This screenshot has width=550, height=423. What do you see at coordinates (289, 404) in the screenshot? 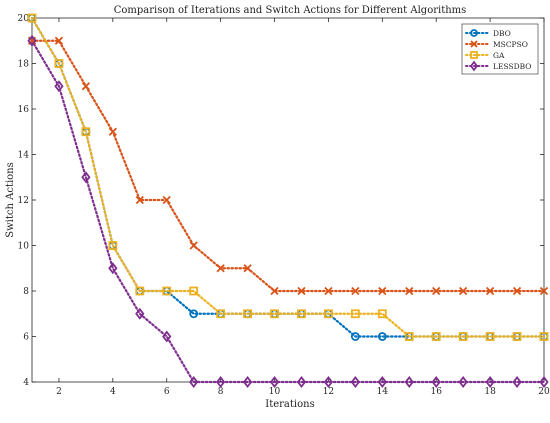
I see `x-axis-label: Iterations` at bounding box center [289, 404].